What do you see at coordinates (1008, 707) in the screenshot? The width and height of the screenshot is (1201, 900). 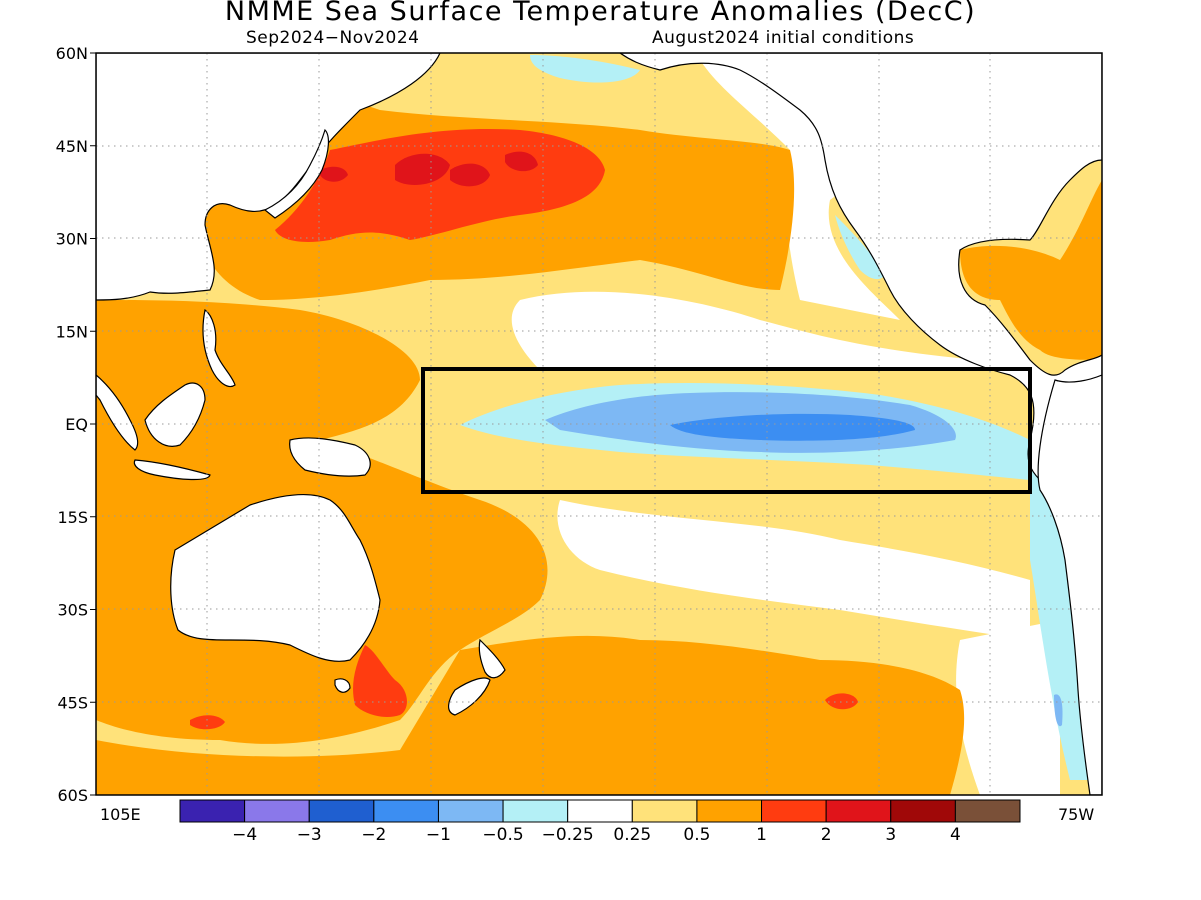 I see `neutral-south-southeast` at bounding box center [1008, 707].